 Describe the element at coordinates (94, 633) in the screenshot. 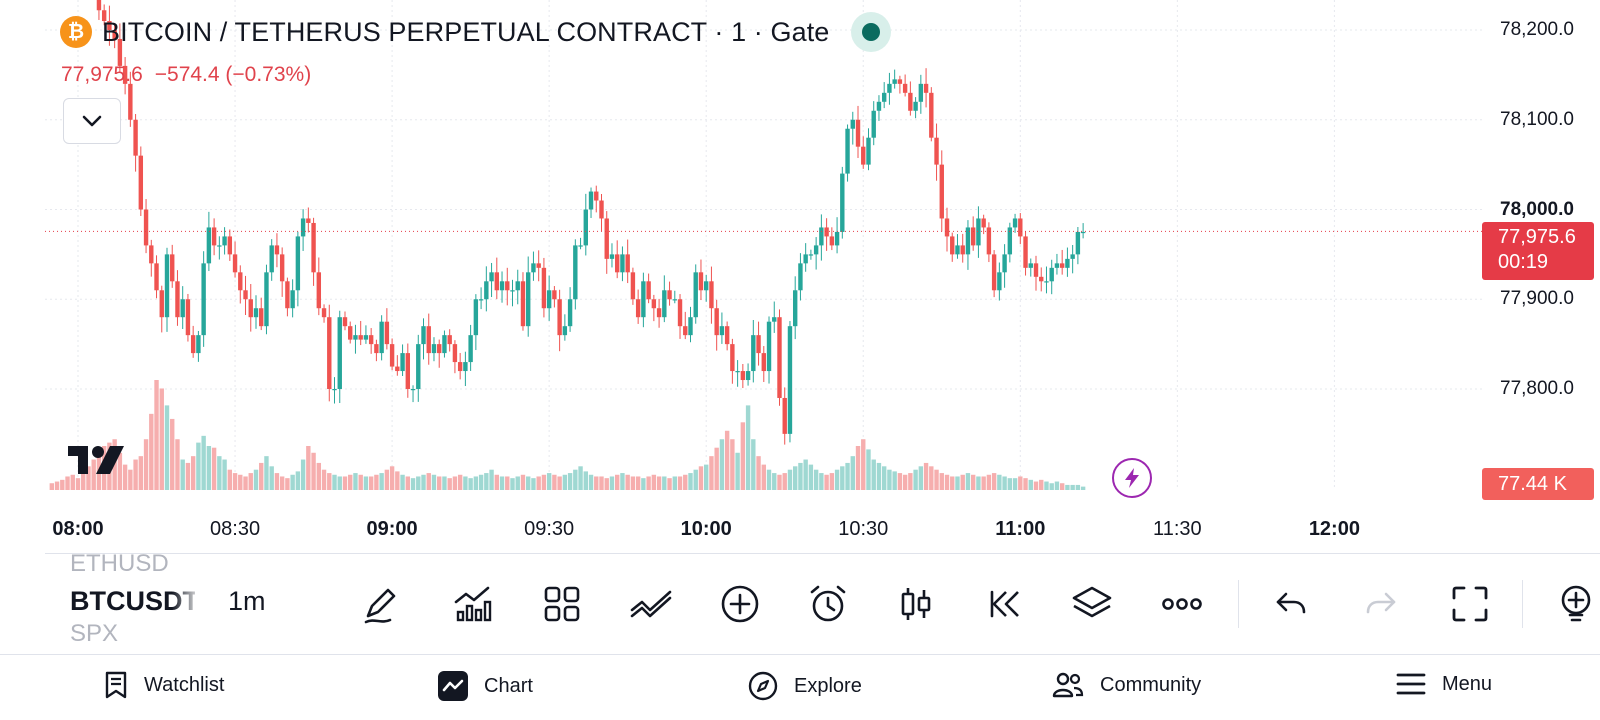

I see `symbol-next: SPX` at that location.